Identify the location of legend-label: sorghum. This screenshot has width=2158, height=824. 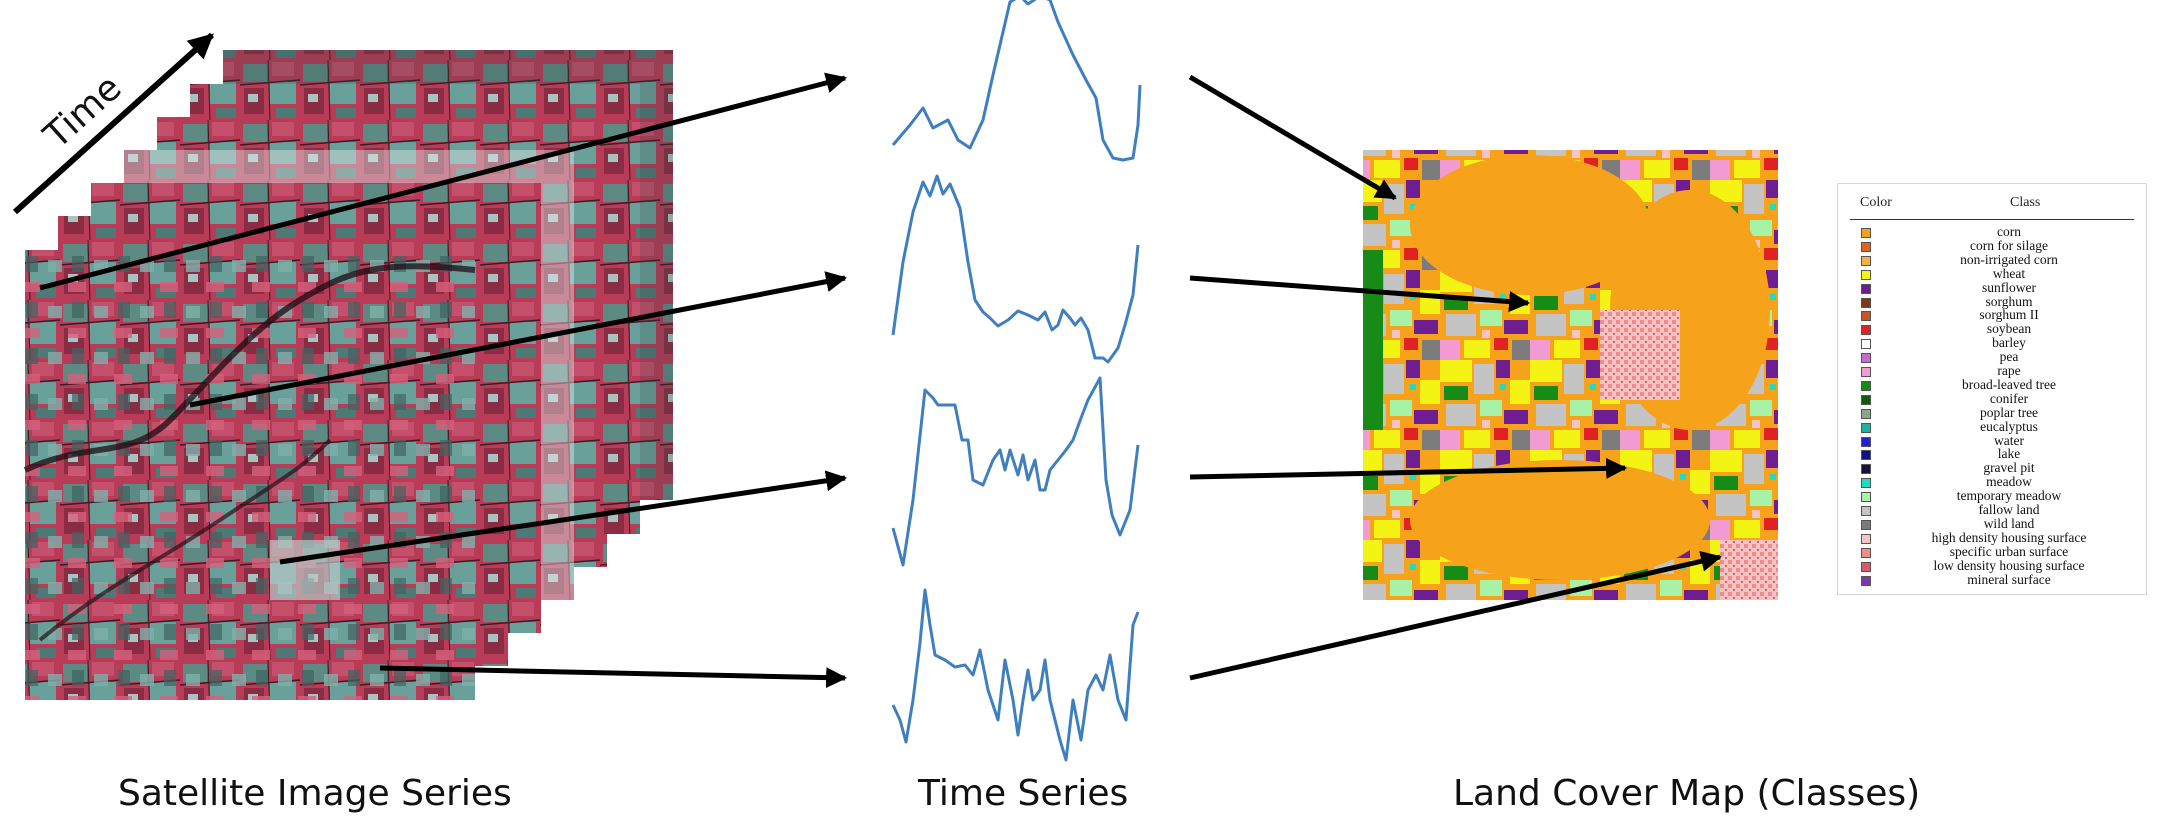
(2009, 301).